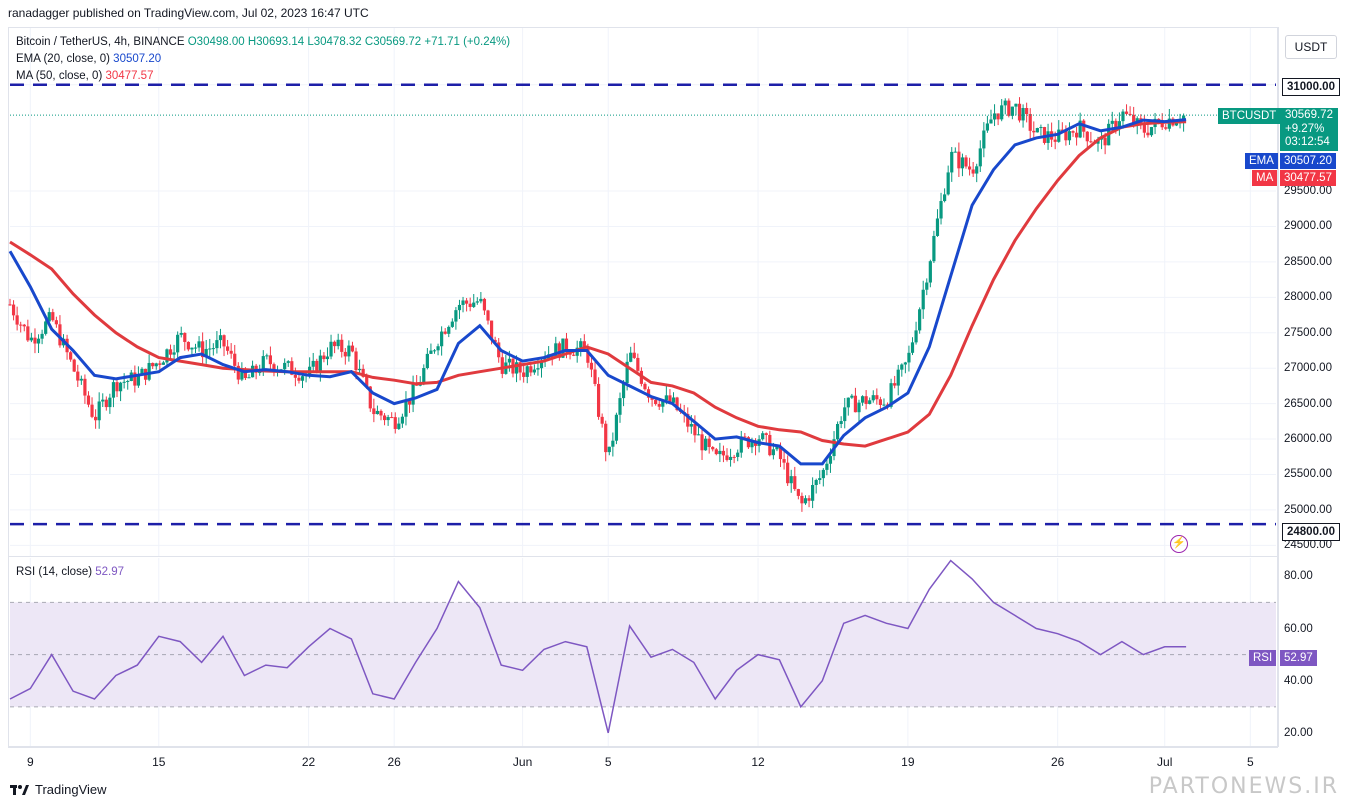 This screenshot has width=1353, height=810. Describe the element at coordinates (1308, 545) in the screenshot. I see `price-tick-label: 24500.00` at that location.